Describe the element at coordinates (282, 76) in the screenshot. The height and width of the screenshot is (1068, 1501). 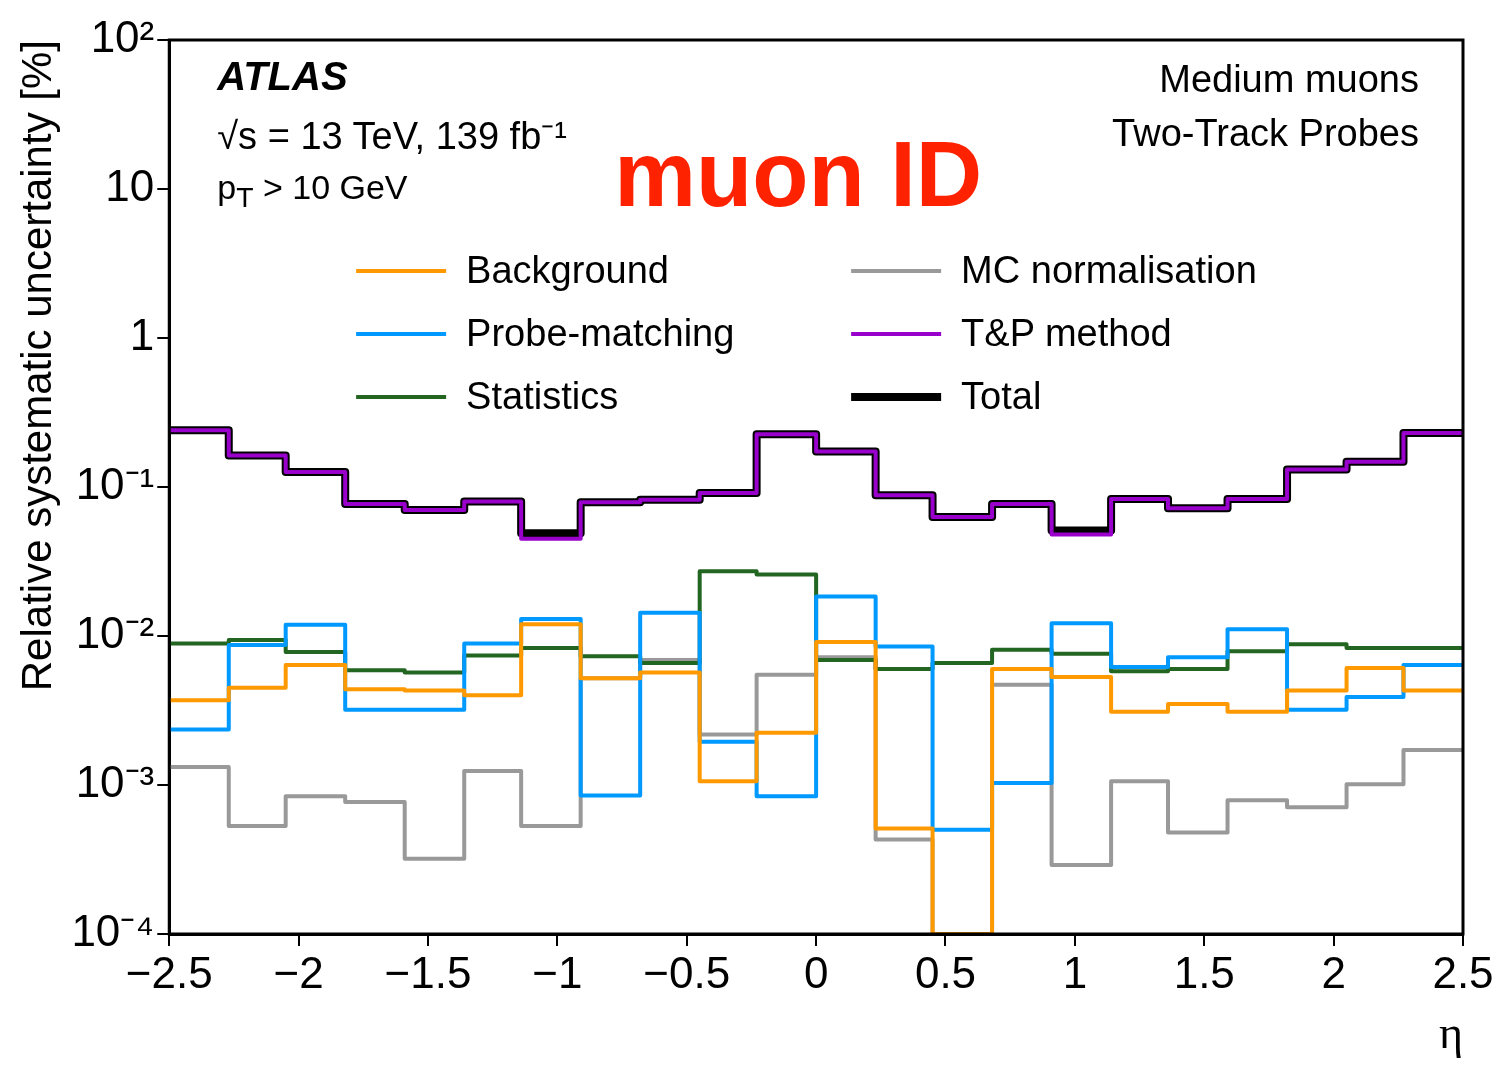
I see `annotation: ATLAS` at that location.